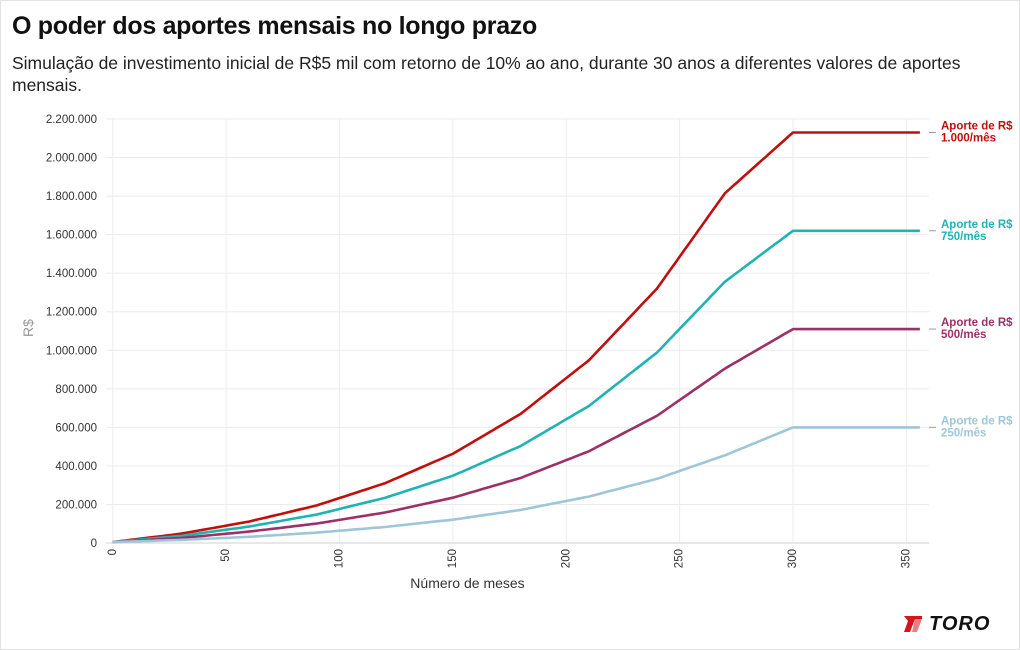 The width and height of the screenshot is (1020, 650). What do you see at coordinates (467, 583) in the screenshot?
I see `x-axis-title: Número de meses` at bounding box center [467, 583].